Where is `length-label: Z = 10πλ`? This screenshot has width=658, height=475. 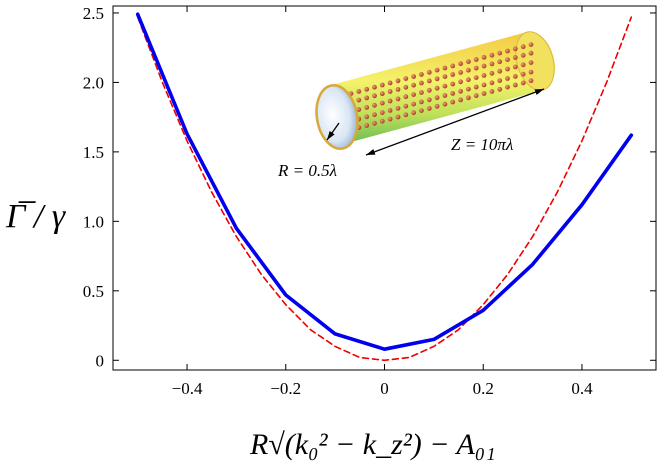 length-label: Z = 10πλ is located at coordinates (482, 144).